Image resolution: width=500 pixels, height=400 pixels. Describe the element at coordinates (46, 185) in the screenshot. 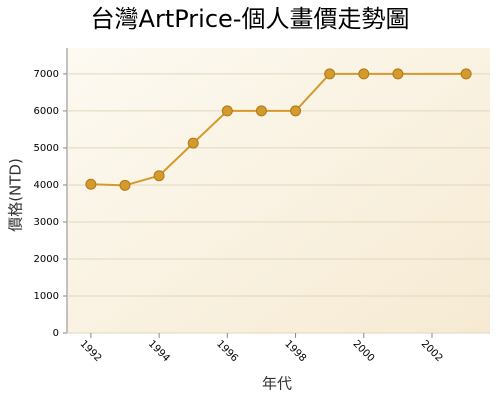

I see `y-tick-label: 4000` at that location.